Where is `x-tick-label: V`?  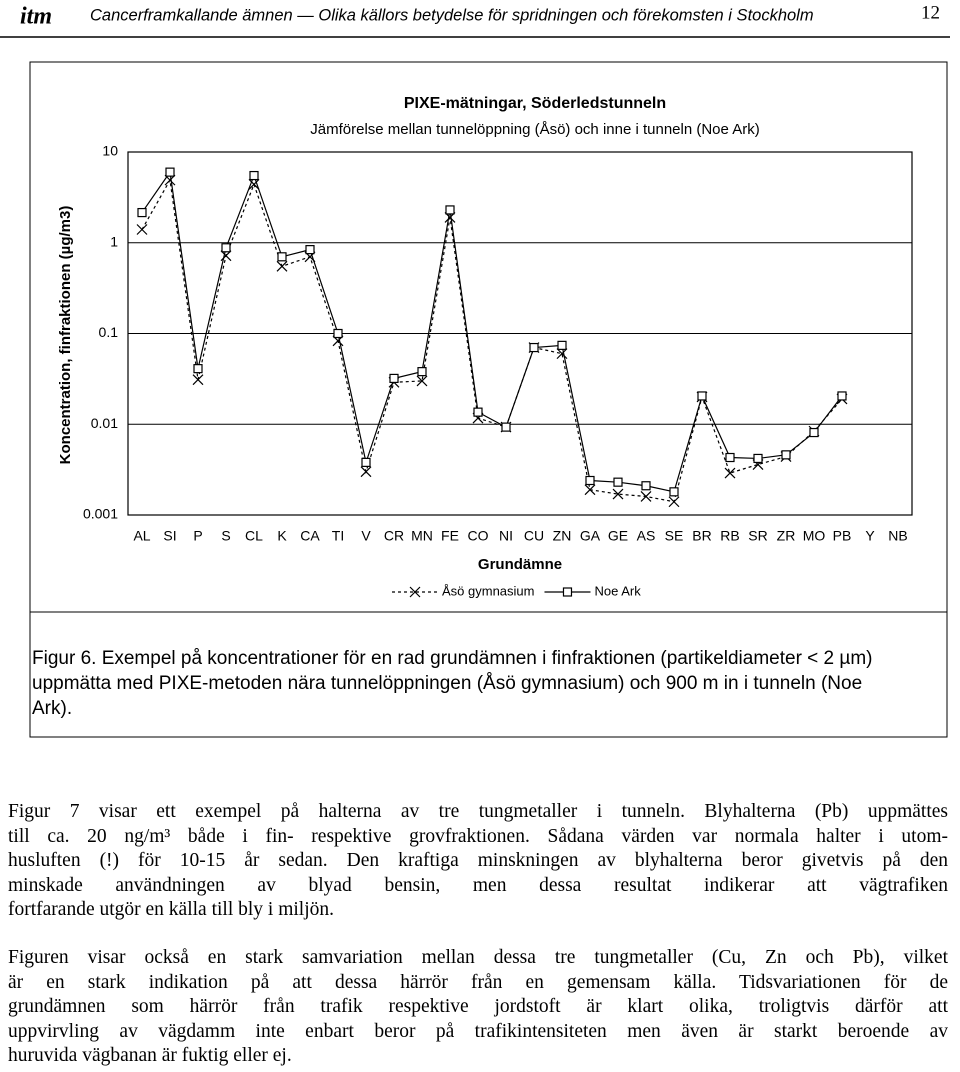
x-tick-label: V is located at coordinates (366, 536).